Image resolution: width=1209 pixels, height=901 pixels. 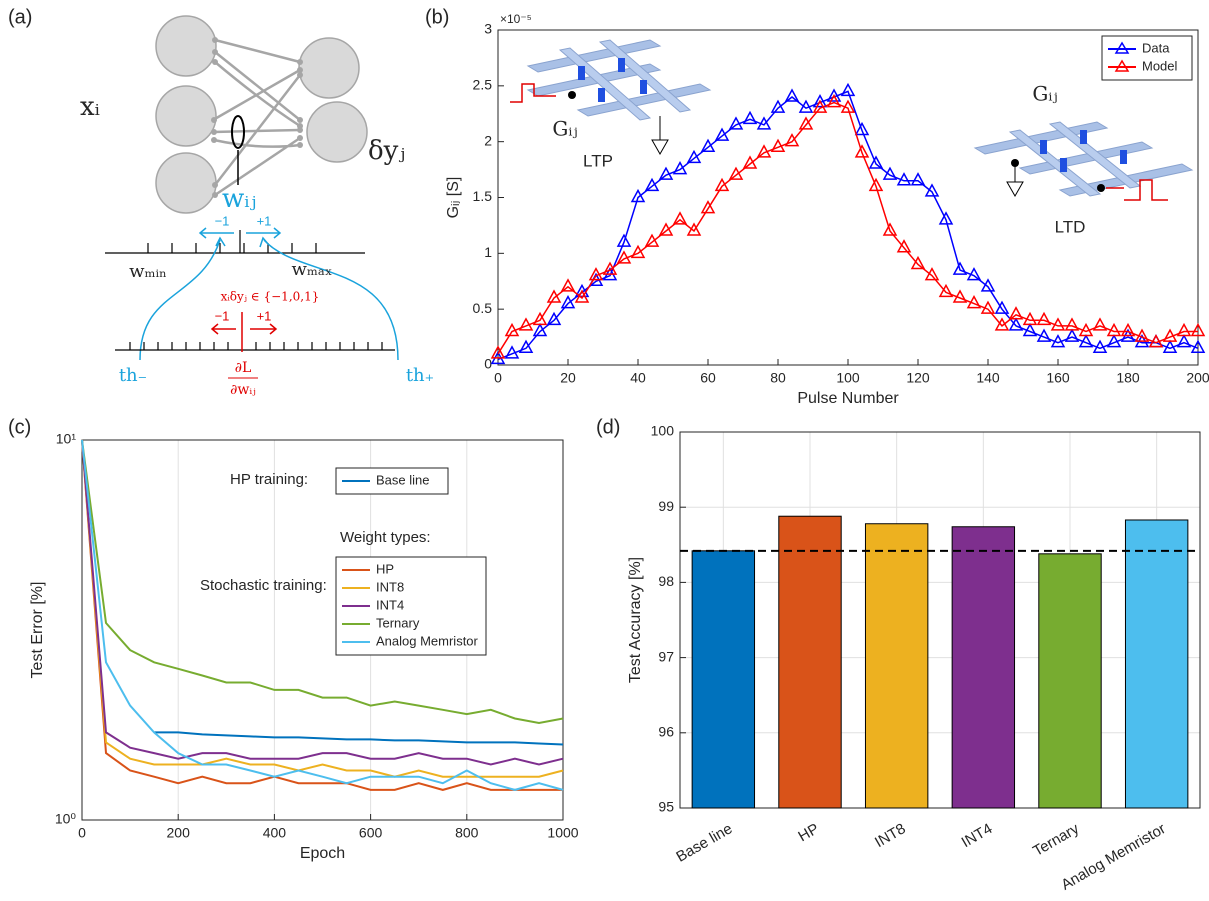 I want to click on legend-label: Data, so click(x=1156, y=47).